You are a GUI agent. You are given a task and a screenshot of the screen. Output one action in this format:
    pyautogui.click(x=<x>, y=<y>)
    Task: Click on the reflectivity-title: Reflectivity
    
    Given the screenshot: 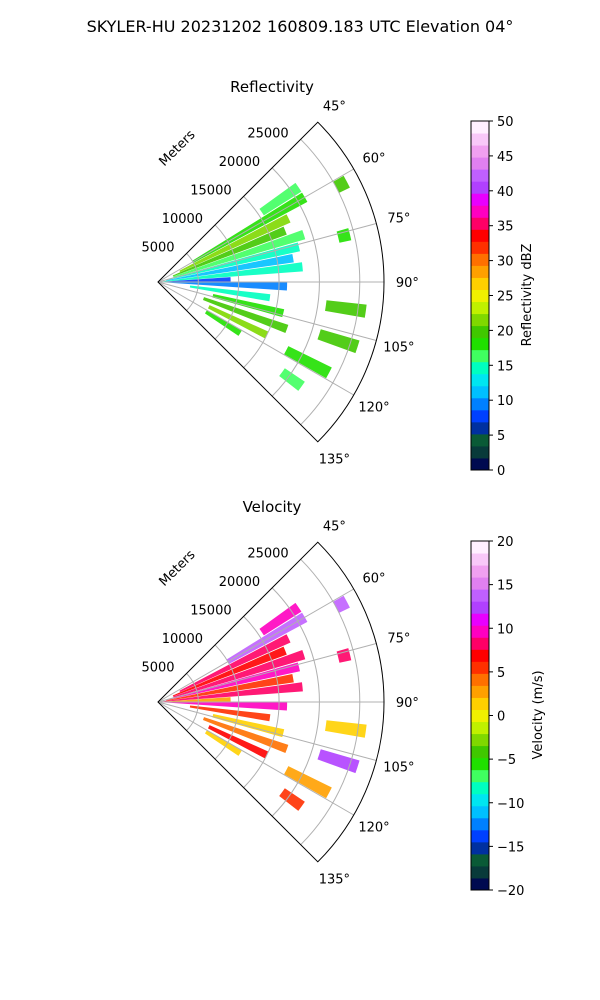 What is the action you would take?
    pyautogui.click(x=272, y=87)
    